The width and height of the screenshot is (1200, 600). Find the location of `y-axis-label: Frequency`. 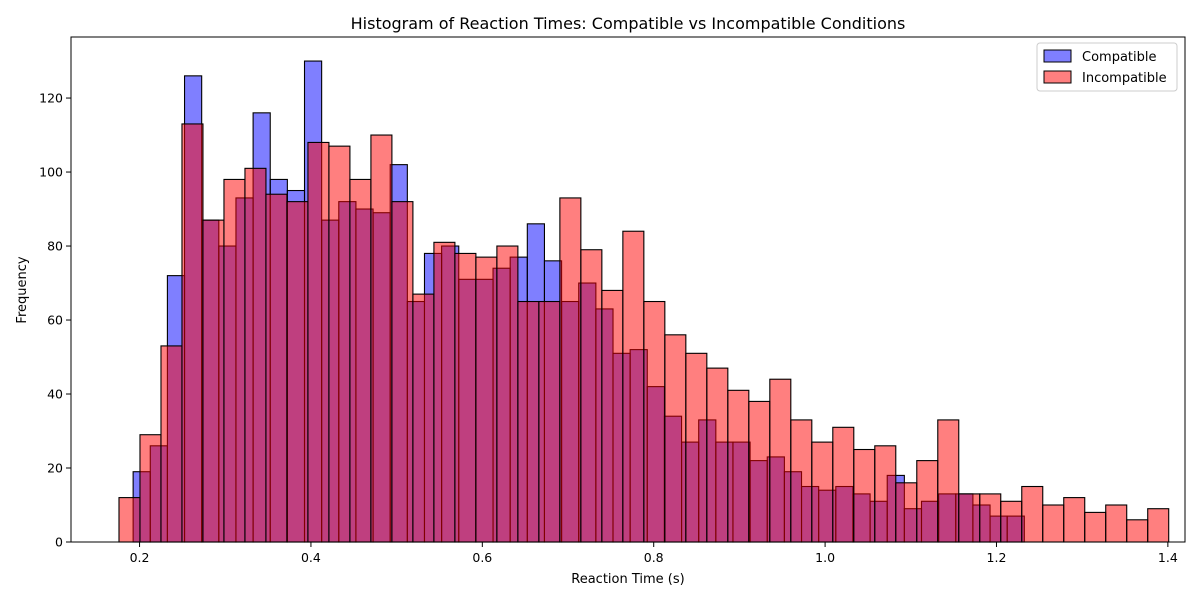

y-axis-label: Frequency is located at coordinates (22, 289).